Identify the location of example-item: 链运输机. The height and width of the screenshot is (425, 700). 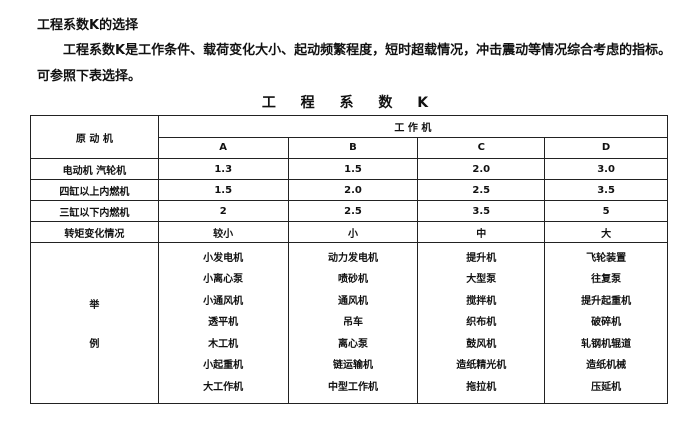
(352, 366).